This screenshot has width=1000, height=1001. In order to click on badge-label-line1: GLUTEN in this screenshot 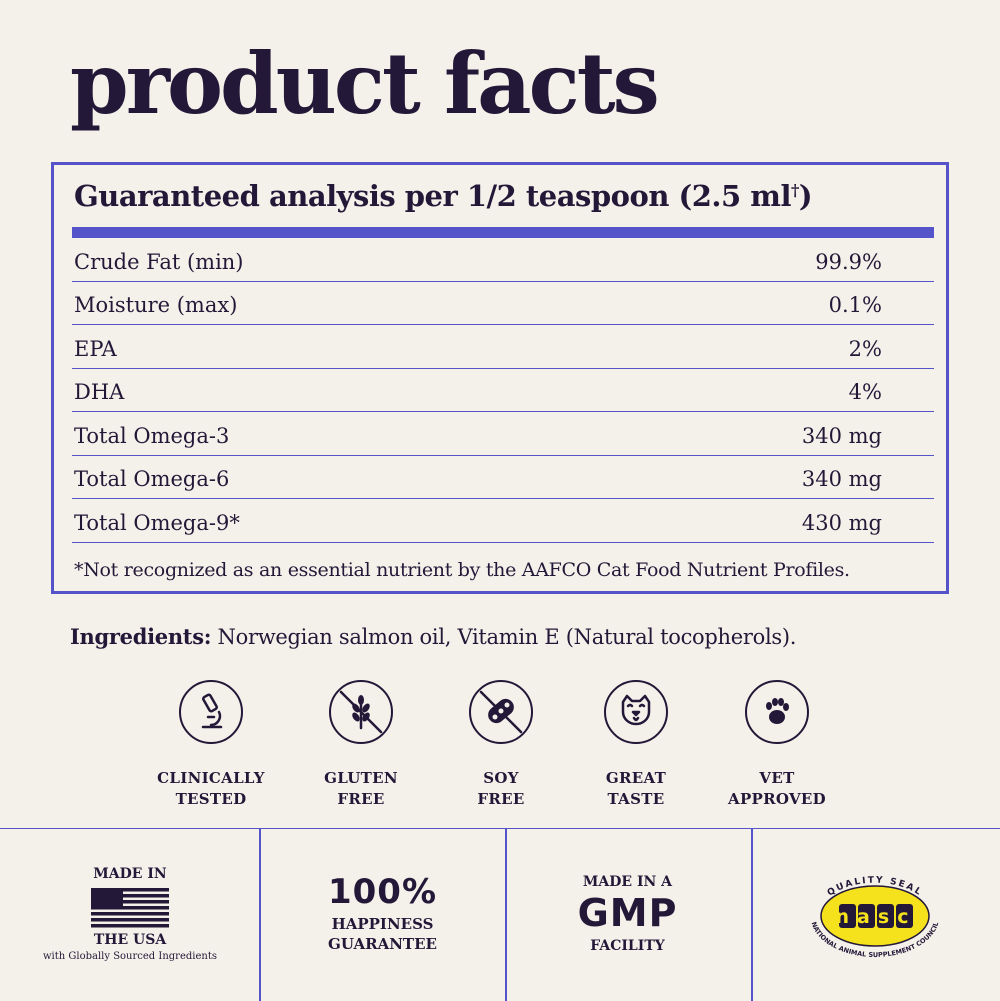, I will do `click(361, 778)`.